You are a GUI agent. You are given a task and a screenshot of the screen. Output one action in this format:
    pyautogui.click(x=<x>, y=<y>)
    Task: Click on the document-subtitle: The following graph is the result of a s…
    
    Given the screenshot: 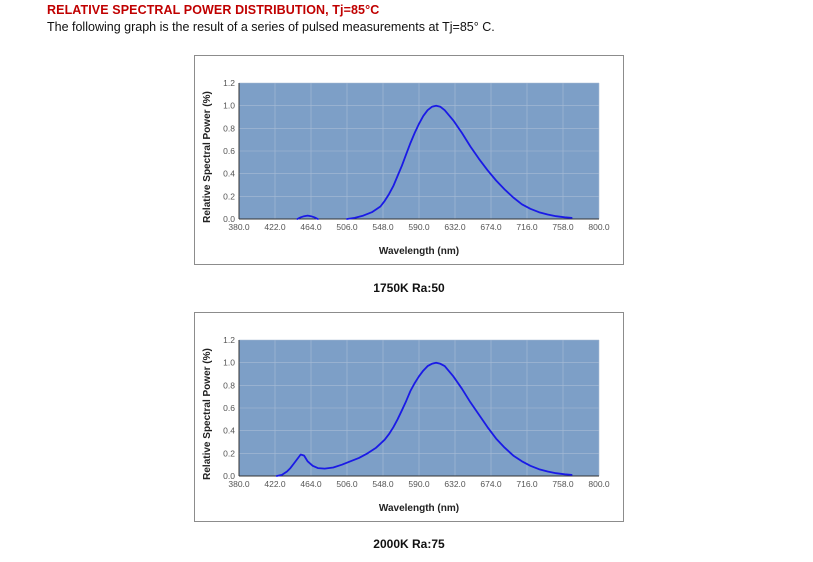 What is the action you would take?
    pyautogui.click(x=271, y=27)
    